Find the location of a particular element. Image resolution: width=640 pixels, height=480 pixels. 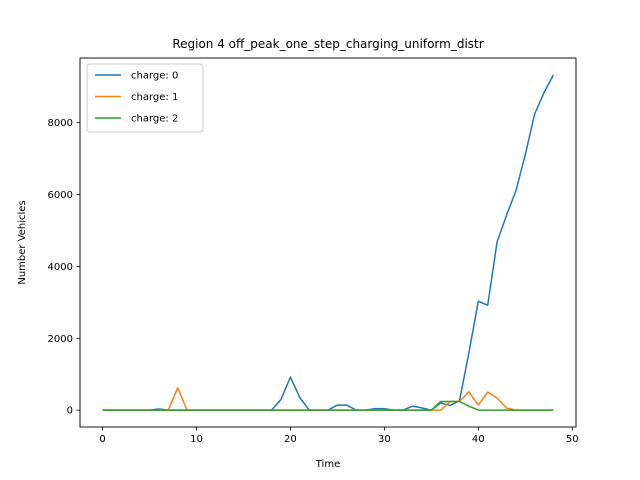

y-tick-label-4: 8000 is located at coordinates (60, 123).